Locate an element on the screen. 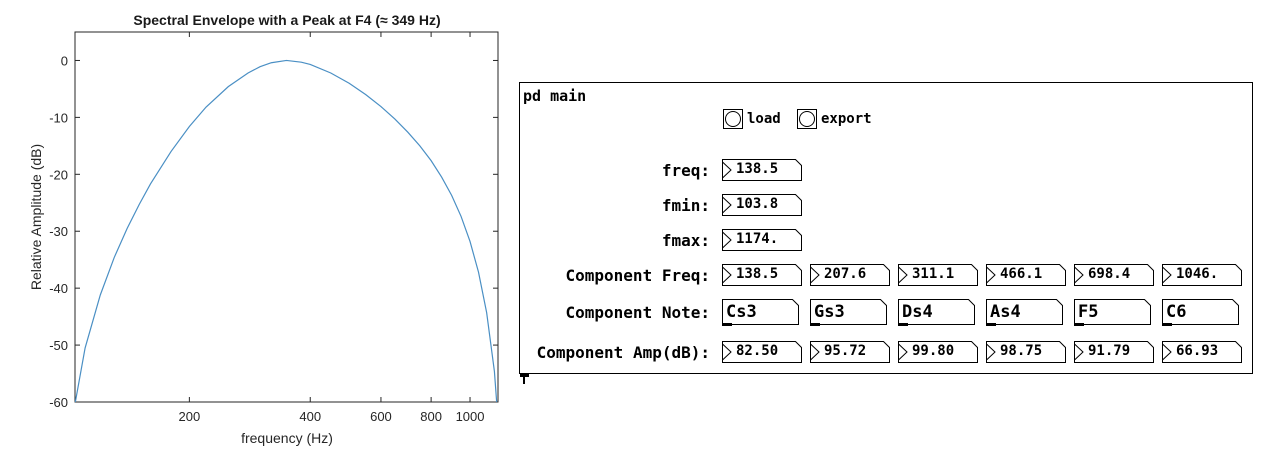 The height and width of the screenshot is (457, 1268). component-amp-value: 66.93 is located at coordinates (1197, 351).